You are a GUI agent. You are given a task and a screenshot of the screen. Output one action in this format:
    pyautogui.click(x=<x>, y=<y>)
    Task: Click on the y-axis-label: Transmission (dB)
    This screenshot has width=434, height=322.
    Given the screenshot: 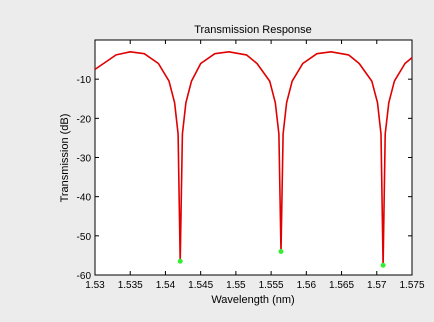 What is the action you would take?
    pyautogui.click(x=65, y=158)
    